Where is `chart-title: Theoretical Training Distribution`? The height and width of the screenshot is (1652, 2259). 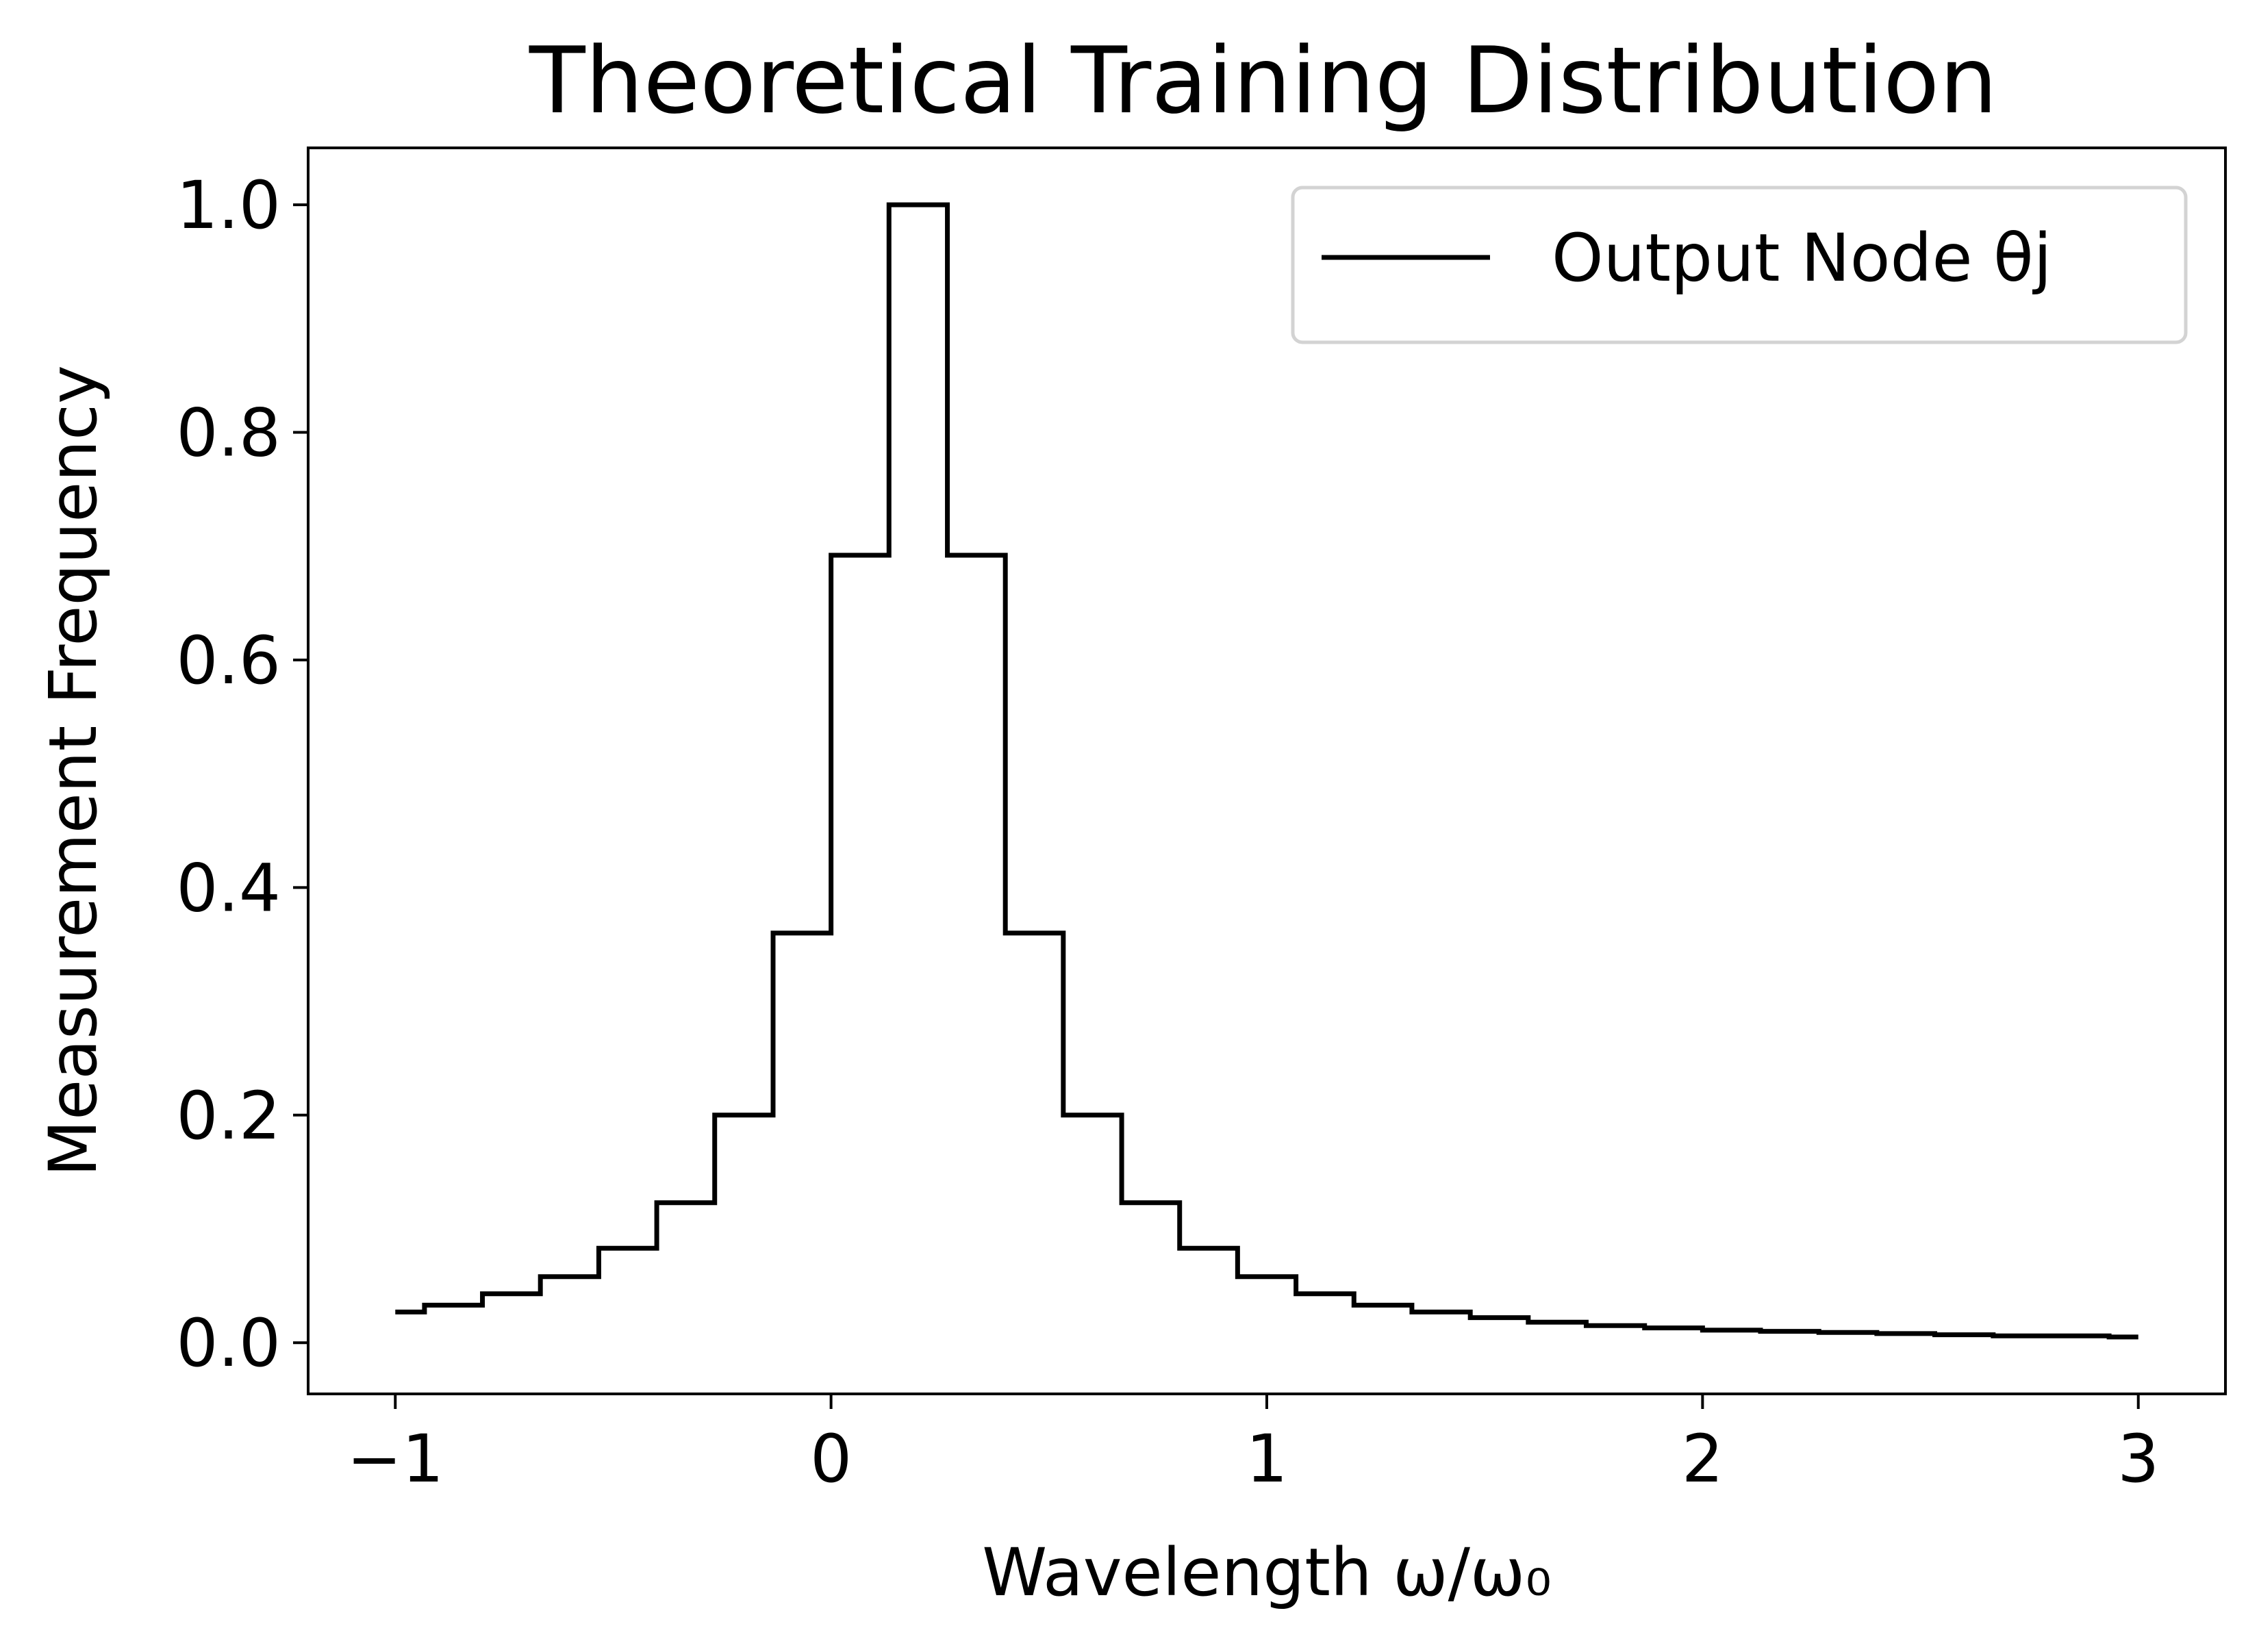 chart-title: Theoretical Training Distribution is located at coordinates (1263, 80).